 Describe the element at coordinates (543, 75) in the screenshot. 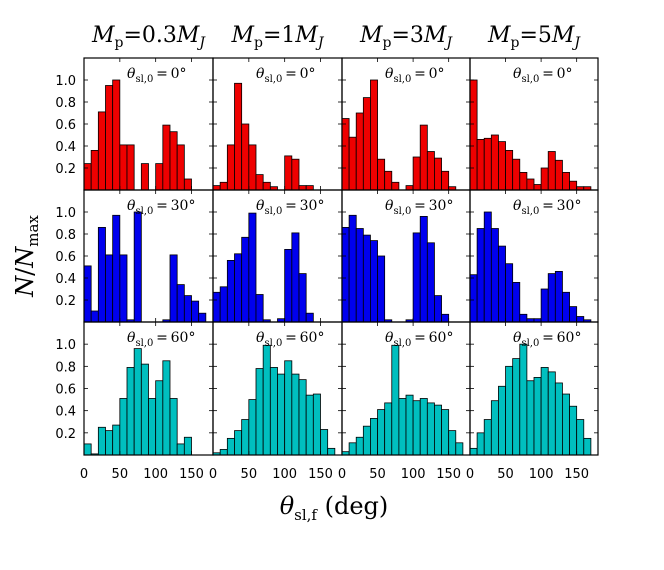

I see `panel-annotation-r1-c4: θsl,0 = 0°` at that location.